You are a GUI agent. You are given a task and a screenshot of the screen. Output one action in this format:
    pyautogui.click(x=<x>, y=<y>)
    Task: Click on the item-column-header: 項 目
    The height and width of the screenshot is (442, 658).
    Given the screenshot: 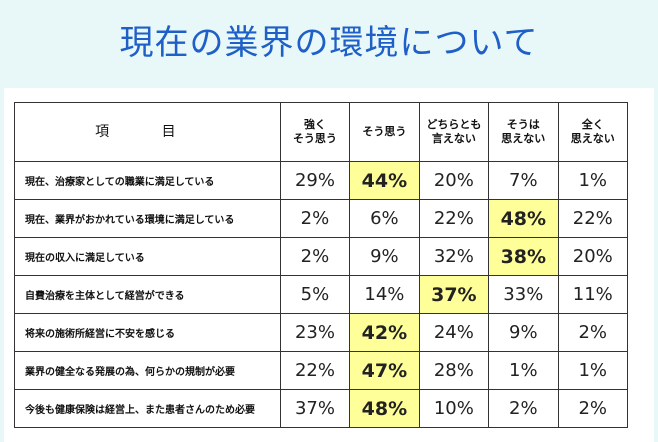 What is the action you would take?
    pyautogui.click(x=147, y=132)
    